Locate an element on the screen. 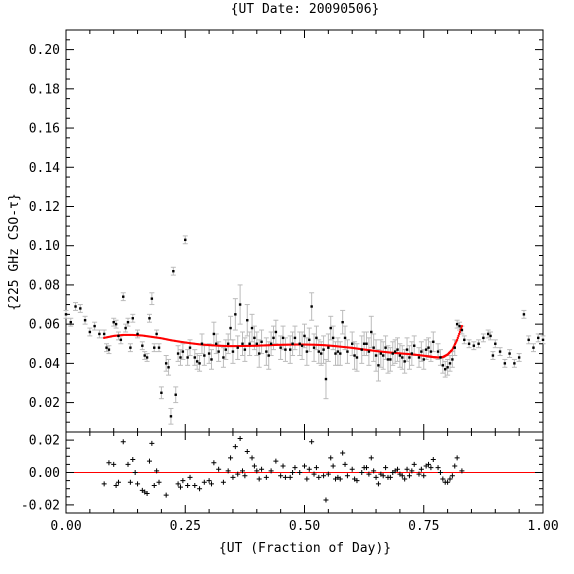 The width and height of the screenshot is (574, 574). x-tick-label: 1.00 is located at coordinates (542, 526).